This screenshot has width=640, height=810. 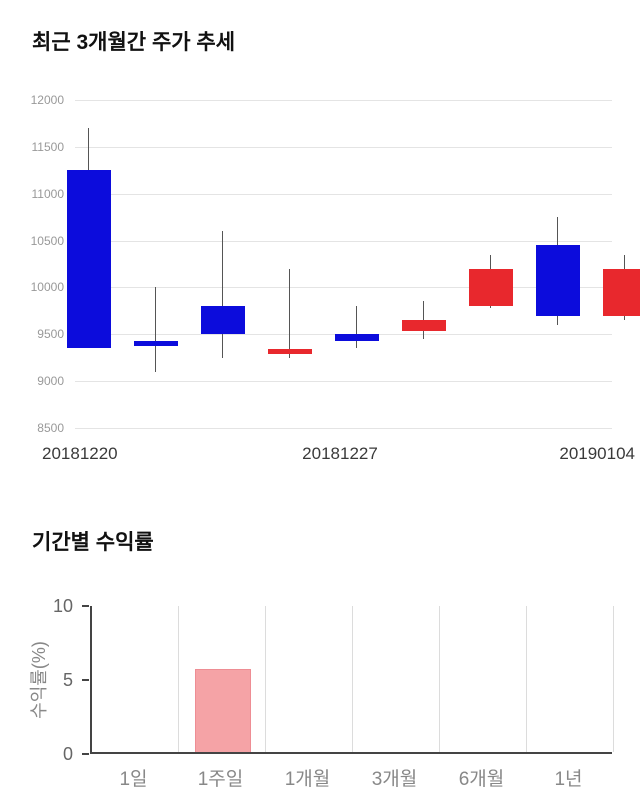 What do you see at coordinates (50, 381) in the screenshot?
I see `y-tick-label: 9000` at bounding box center [50, 381].